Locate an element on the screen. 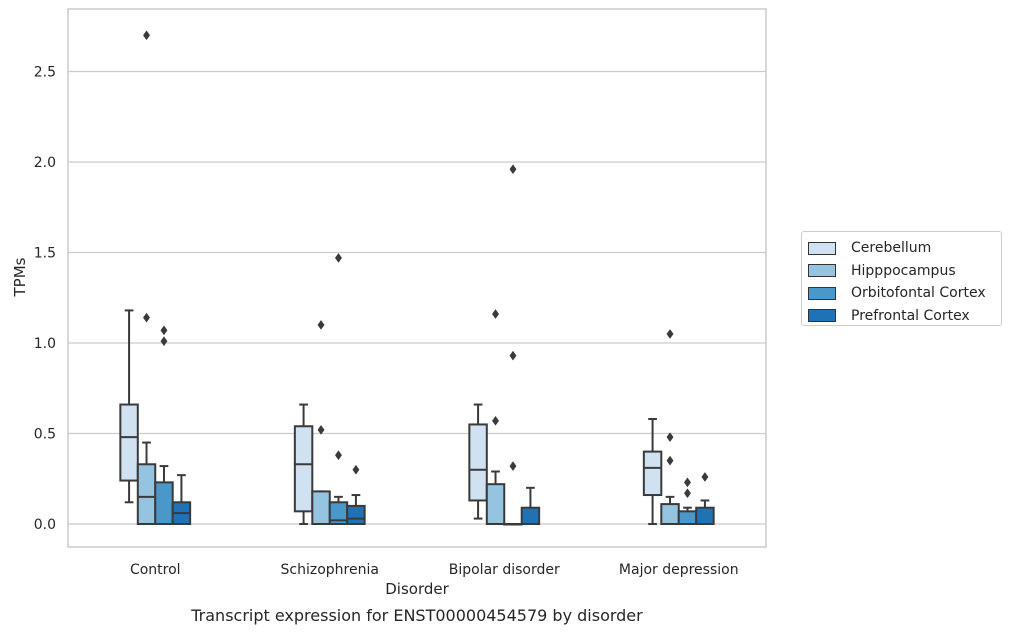 The height and width of the screenshot is (634, 1014). y-tick-label: 0.0 is located at coordinates (45, 525).